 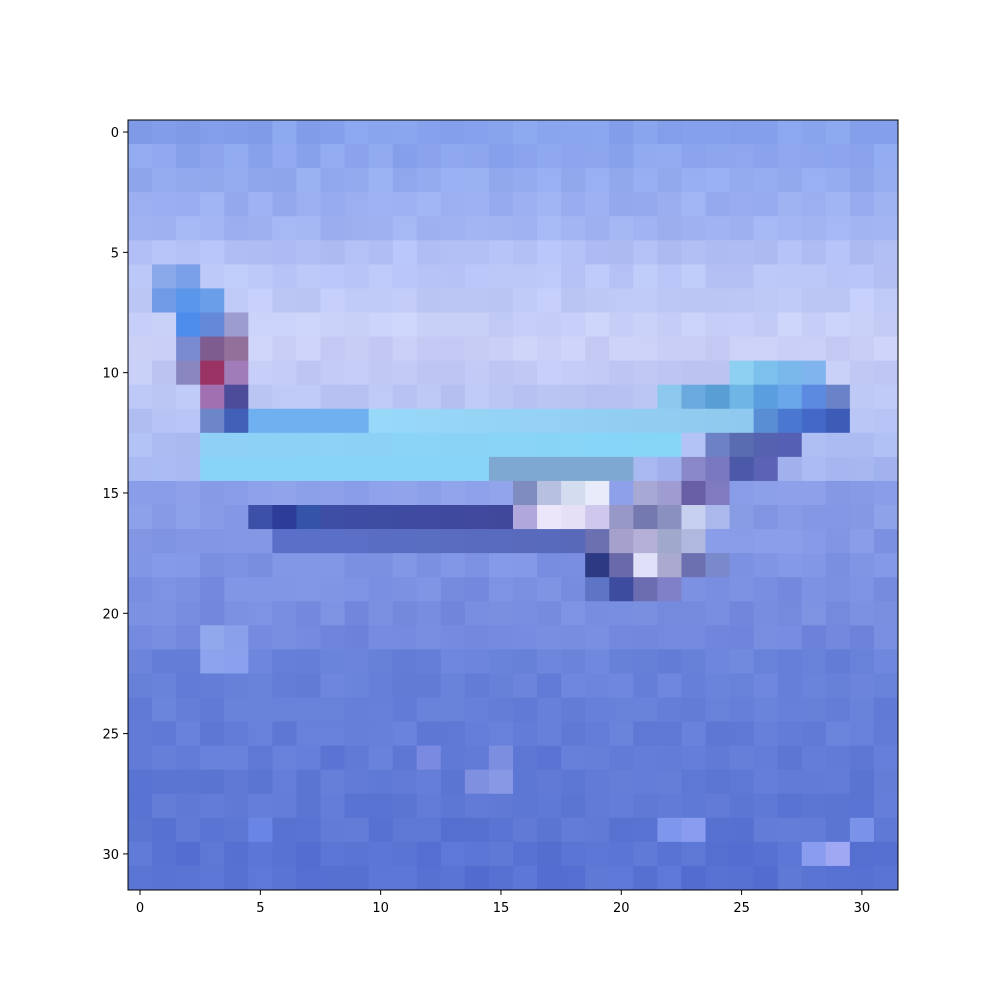 What do you see at coordinates (503, 903) in the screenshot?
I see `x-axis: 0 5 10 15 20 25 30` at bounding box center [503, 903].